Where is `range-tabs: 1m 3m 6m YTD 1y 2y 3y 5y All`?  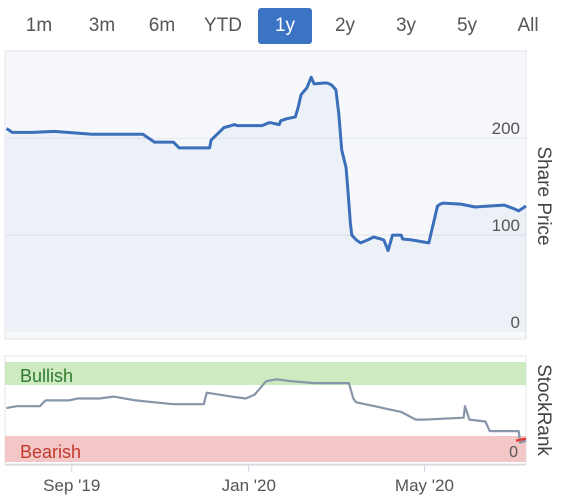 range-tabs: 1m 3m 6m YTD 1y 2y 3y 5y All is located at coordinates (282, 25).